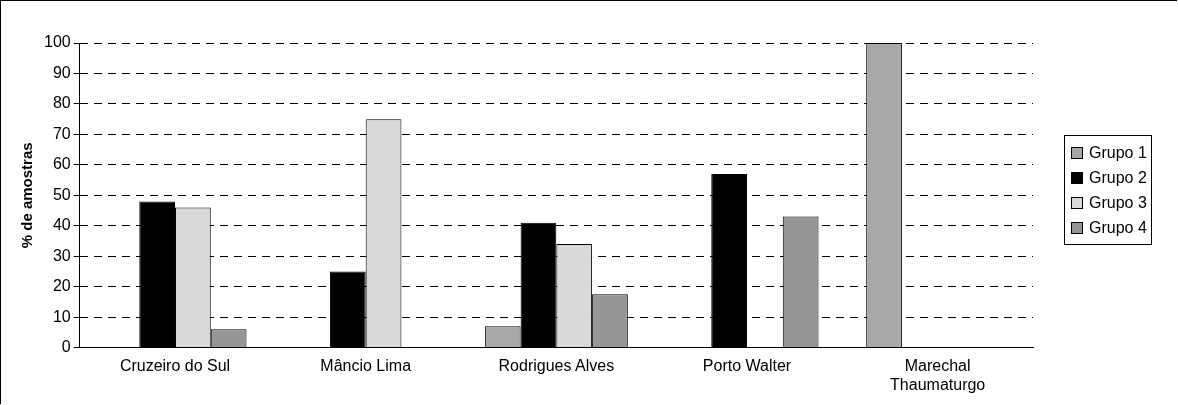 Image resolution: width=1178 pixels, height=405 pixels. Describe the element at coordinates (61, 225) in the screenshot. I see `y-tick-label: 40` at that location.